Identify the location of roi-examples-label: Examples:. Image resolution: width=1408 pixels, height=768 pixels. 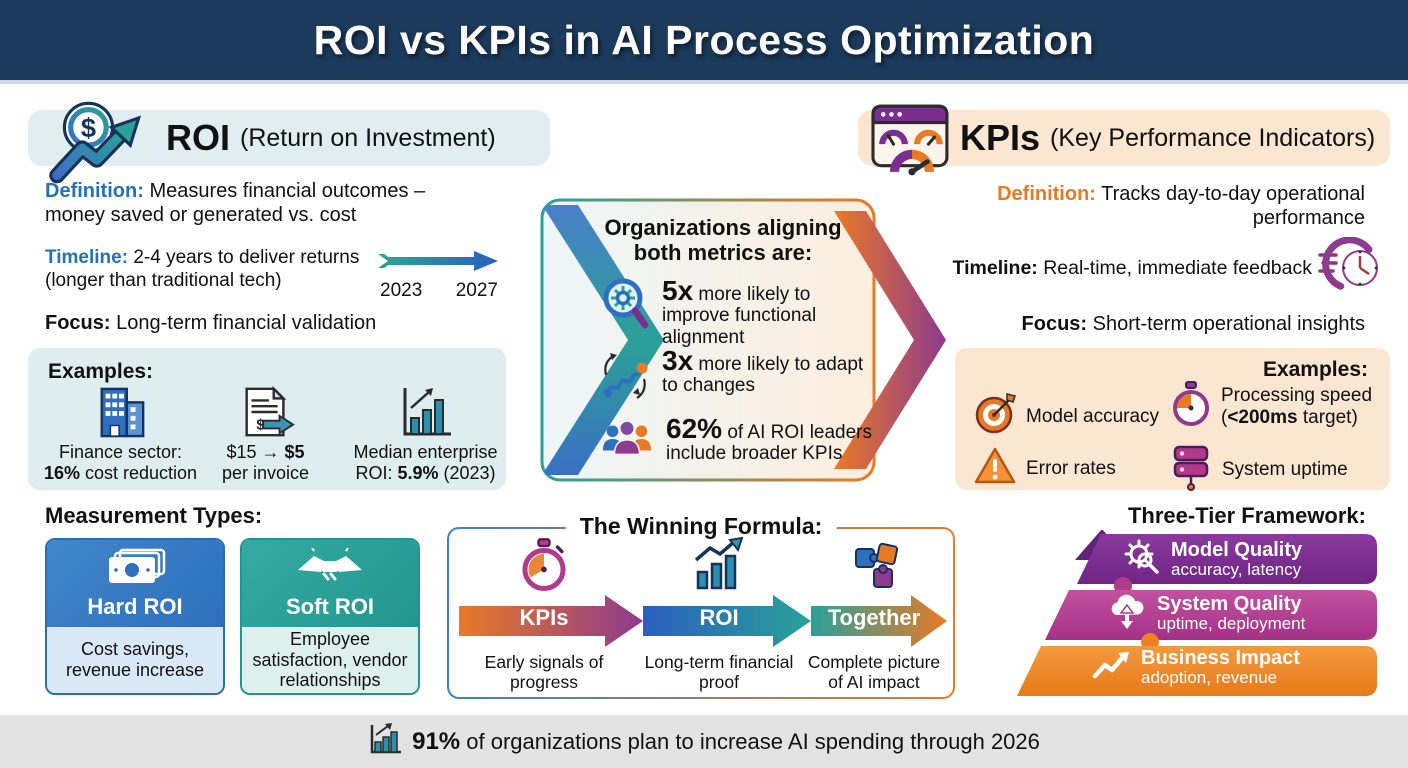
(101, 371).